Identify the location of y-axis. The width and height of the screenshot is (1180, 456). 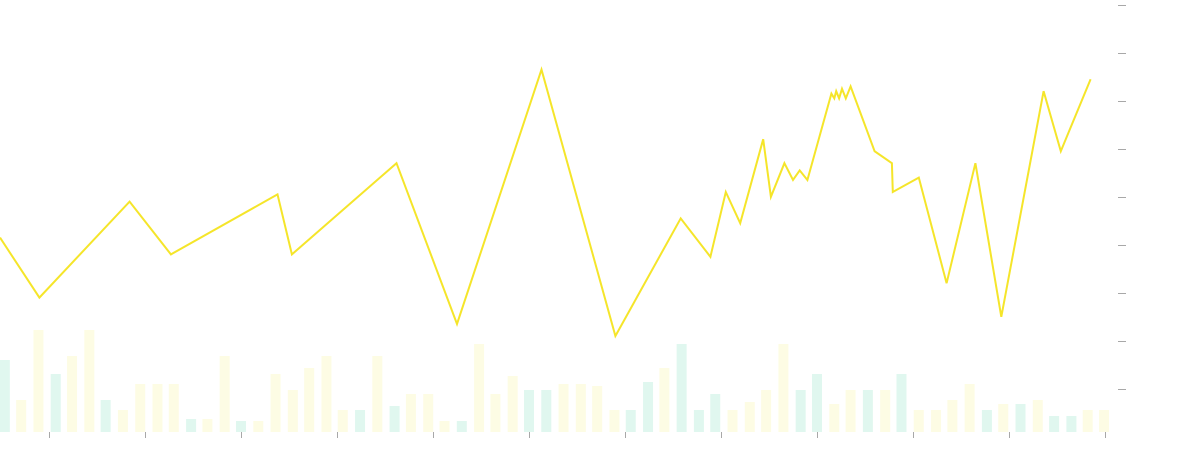
(1122, 197).